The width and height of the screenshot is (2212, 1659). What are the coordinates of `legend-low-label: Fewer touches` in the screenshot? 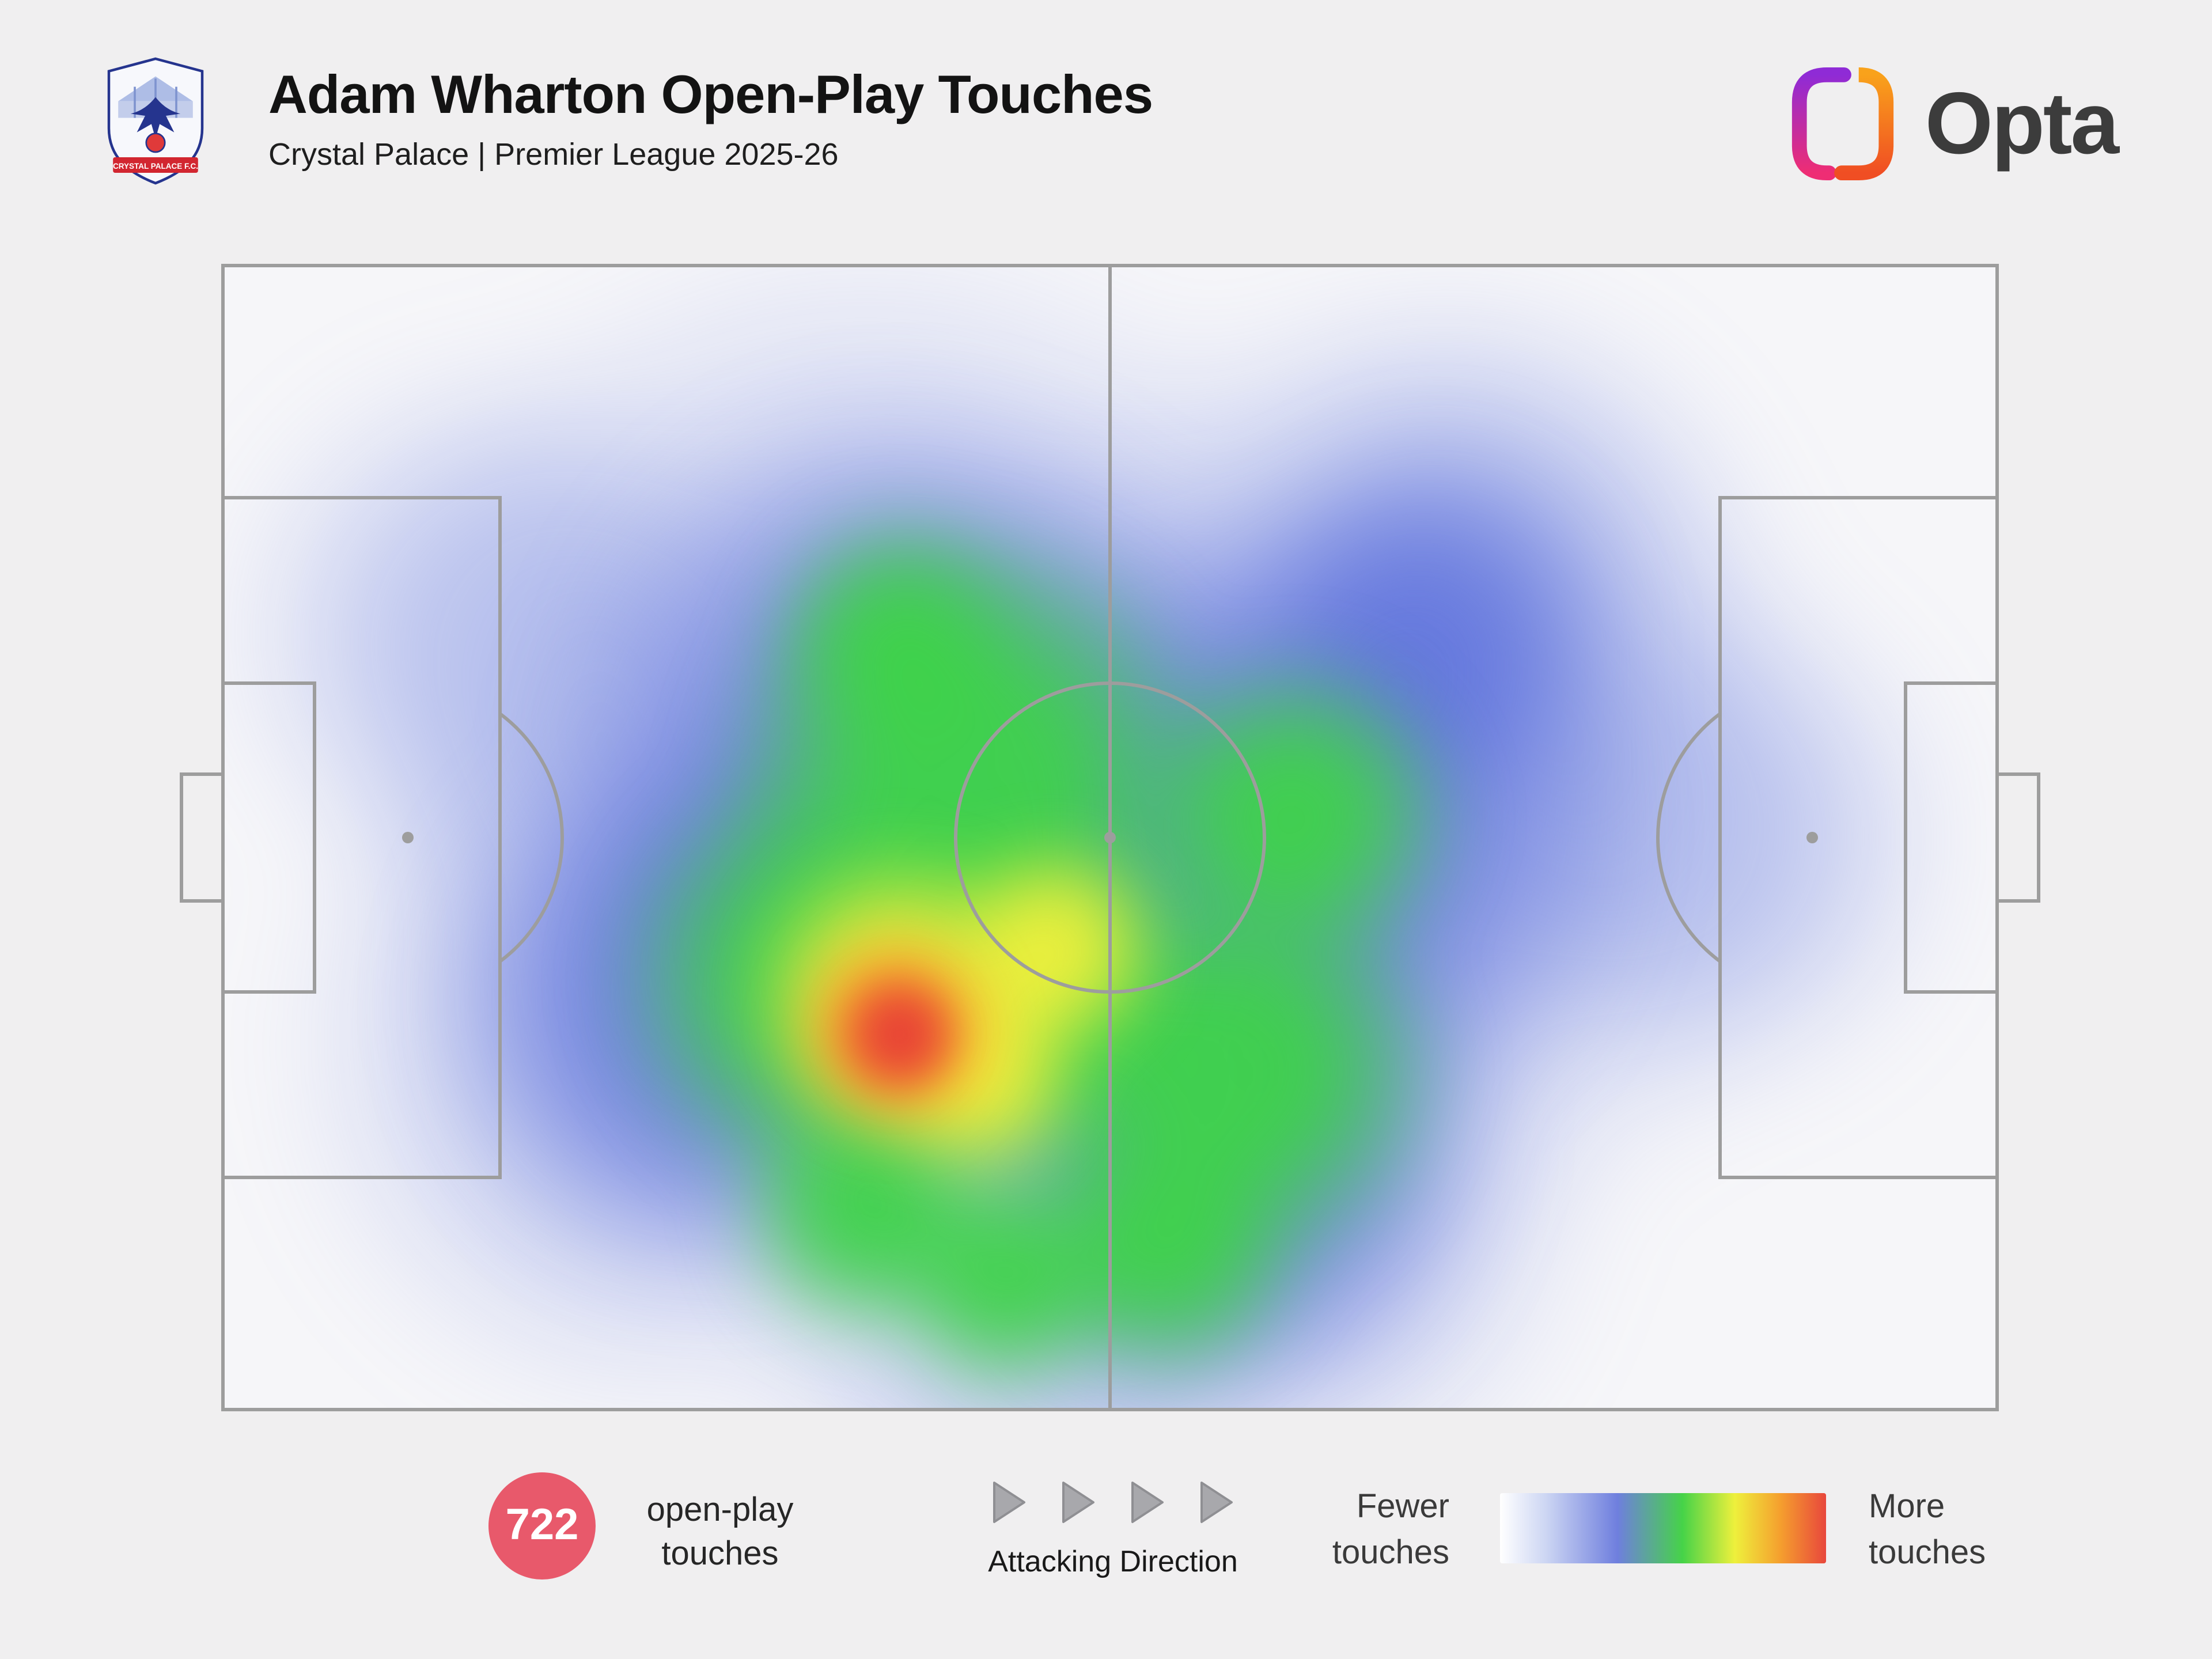 It's located at (1341, 1530).